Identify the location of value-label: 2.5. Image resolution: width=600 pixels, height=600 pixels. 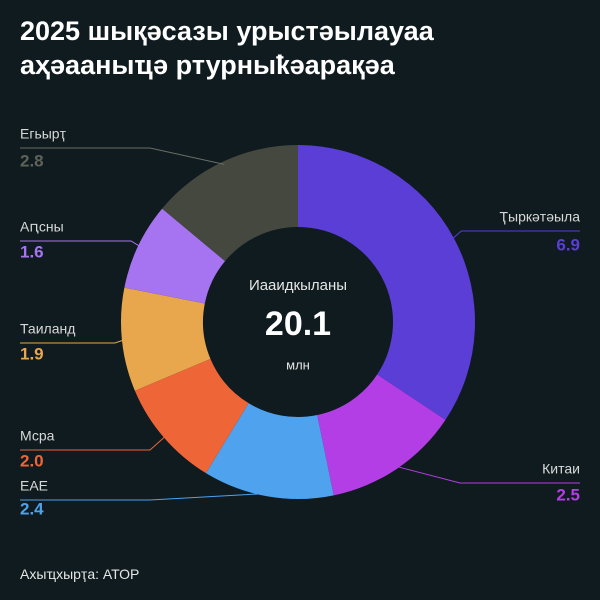
(568, 494).